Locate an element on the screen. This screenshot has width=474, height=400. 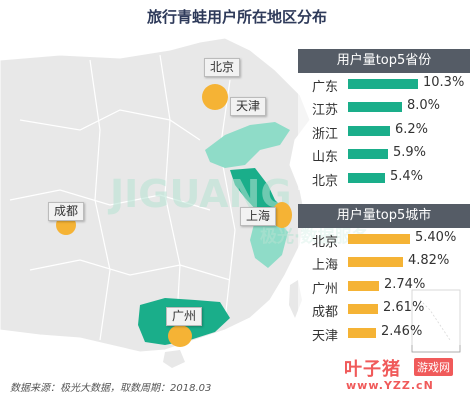
province-category-label: 山东 is located at coordinates (325, 158).